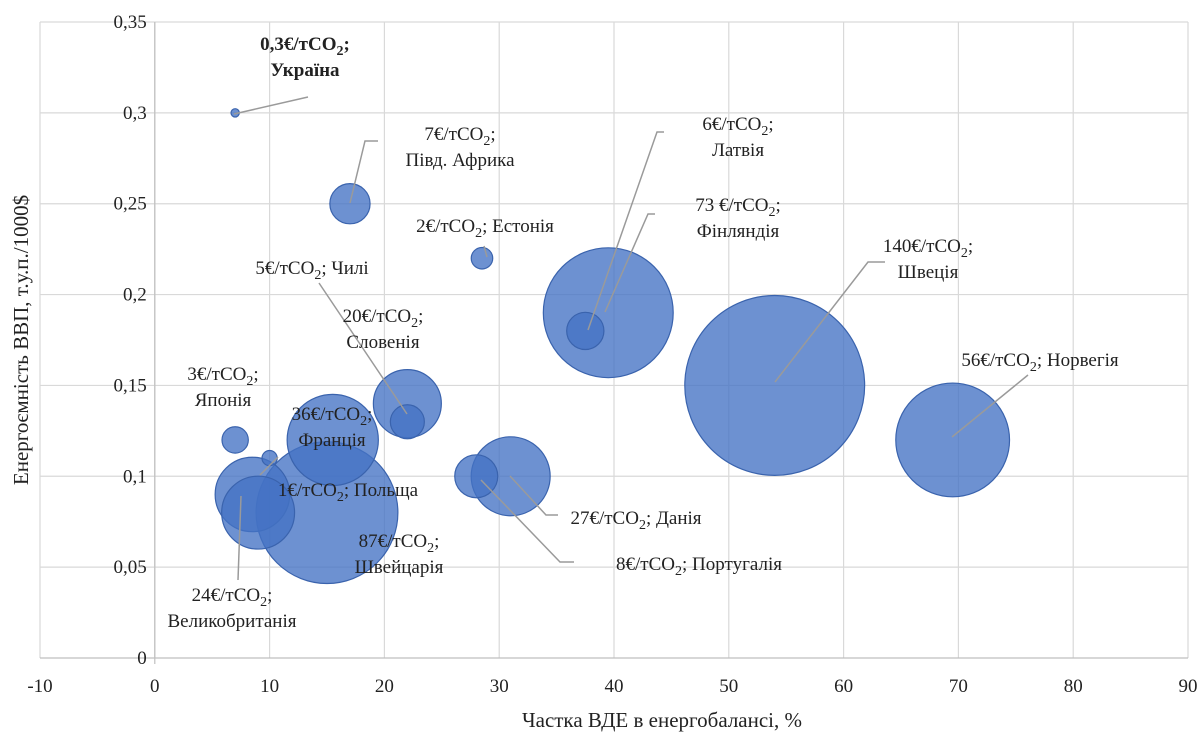 The height and width of the screenshot is (740, 1203). Describe the element at coordinates (39, 686) in the screenshot. I see `x-tick-label: -10` at that location.